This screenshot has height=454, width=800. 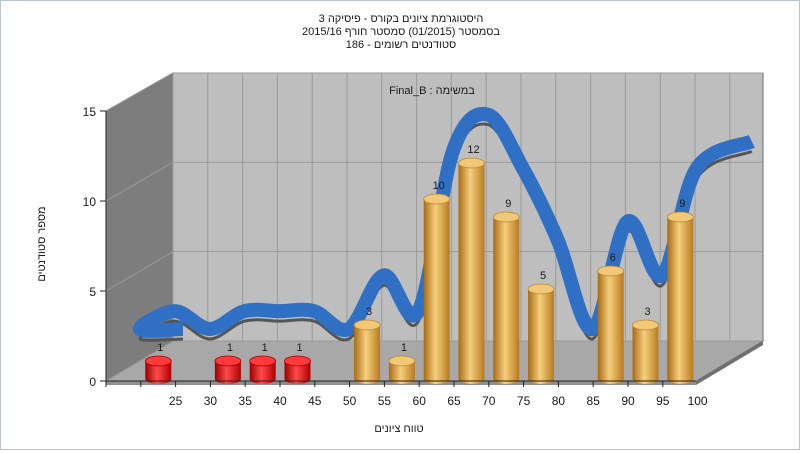 I want to click on x-tick-label-45: 45, so click(x=315, y=401).